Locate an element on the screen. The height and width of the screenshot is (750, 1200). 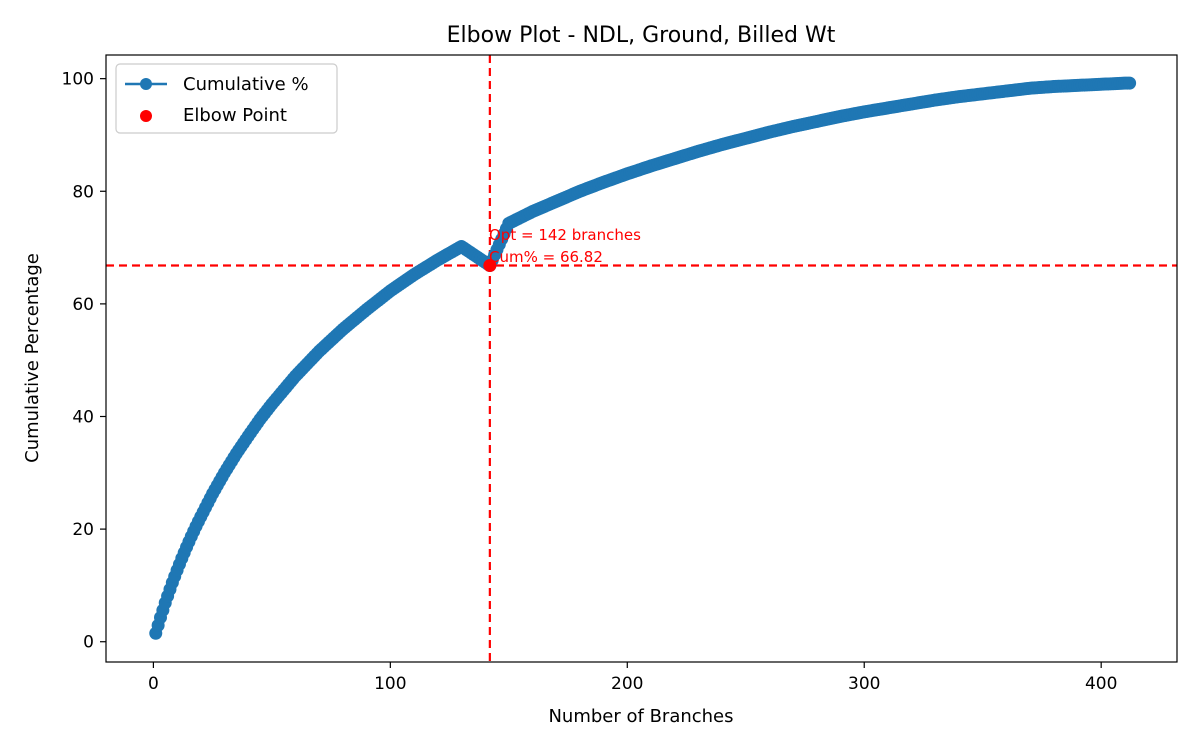
y-tick-label: 100 is located at coordinates (78, 80).